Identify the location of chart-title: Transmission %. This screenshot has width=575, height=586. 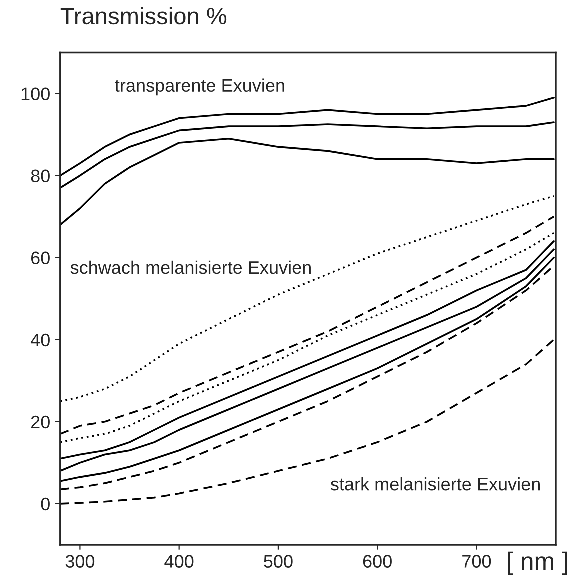
(143, 16).